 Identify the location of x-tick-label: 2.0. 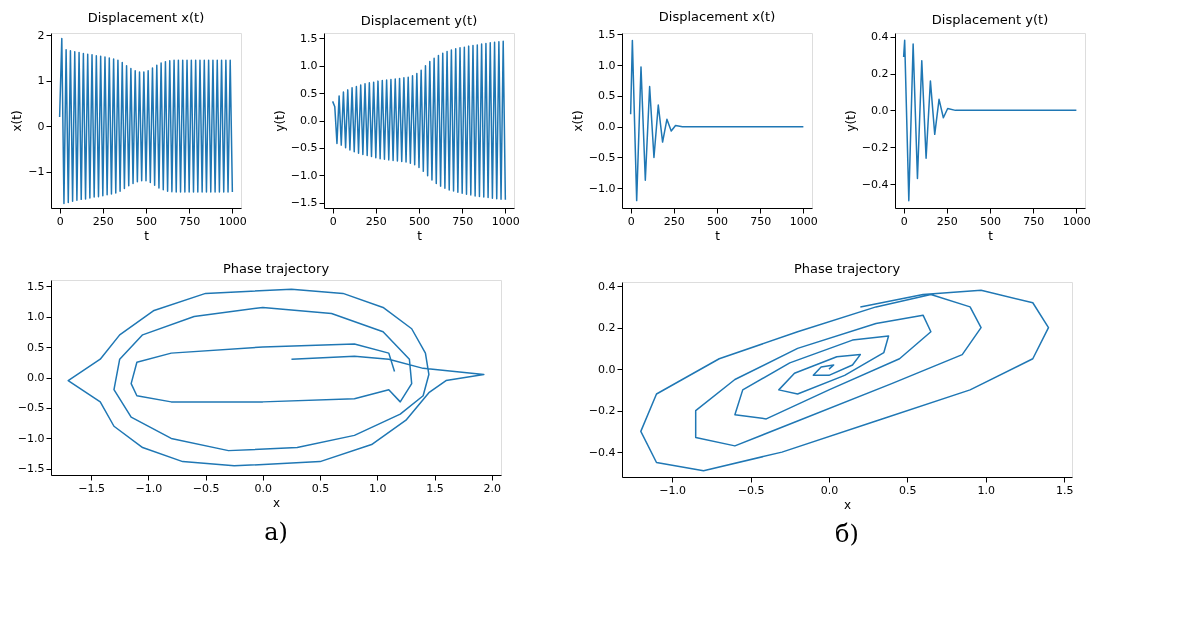
(492, 488).